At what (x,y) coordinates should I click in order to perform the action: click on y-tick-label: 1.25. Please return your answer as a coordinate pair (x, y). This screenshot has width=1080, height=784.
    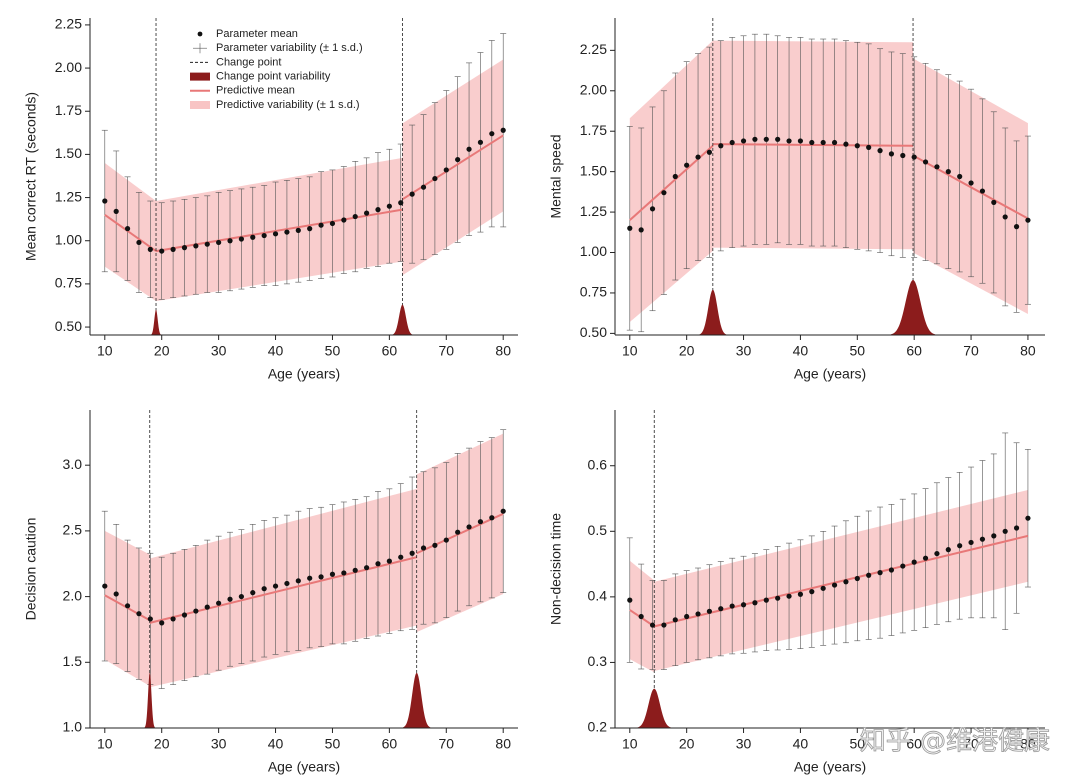
    Looking at the image, I should click on (593, 211).